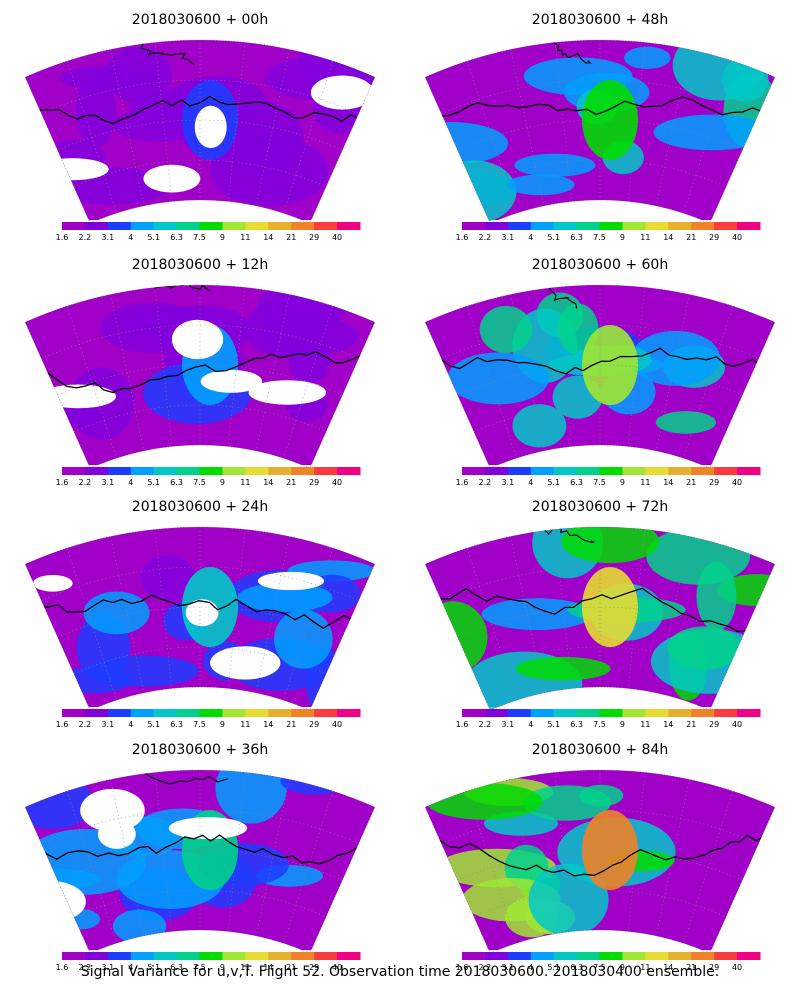 This screenshot has width=800, height=1000. I want to click on colorbar-label: 9, so click(622, 237).